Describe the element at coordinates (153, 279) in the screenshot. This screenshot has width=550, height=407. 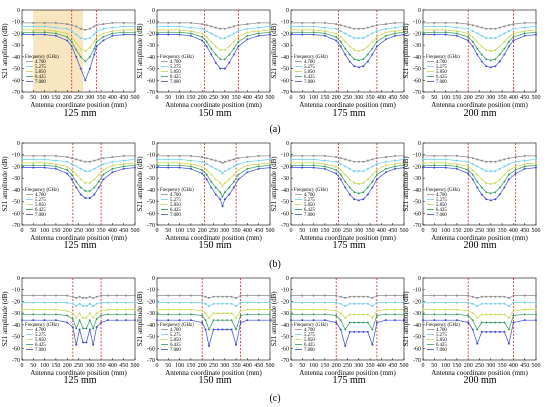
I see `y-tick-label: 0` at that location.